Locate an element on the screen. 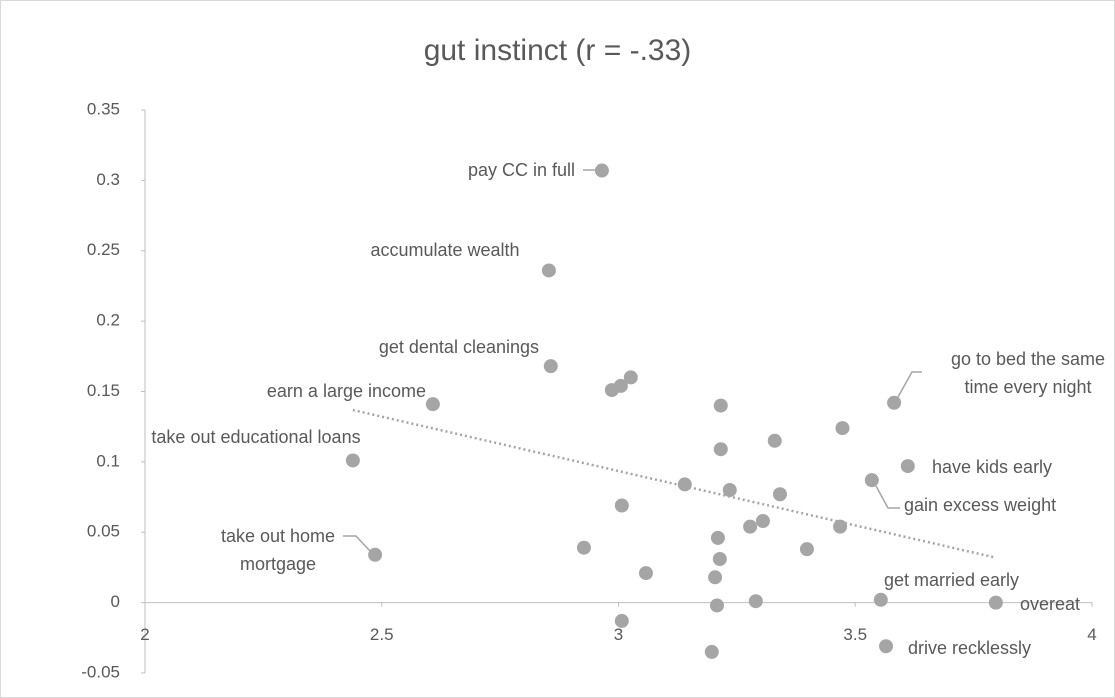 This screenshot has height=698, width=1115. point-label: have kids early is located at coordinates (992, 467).